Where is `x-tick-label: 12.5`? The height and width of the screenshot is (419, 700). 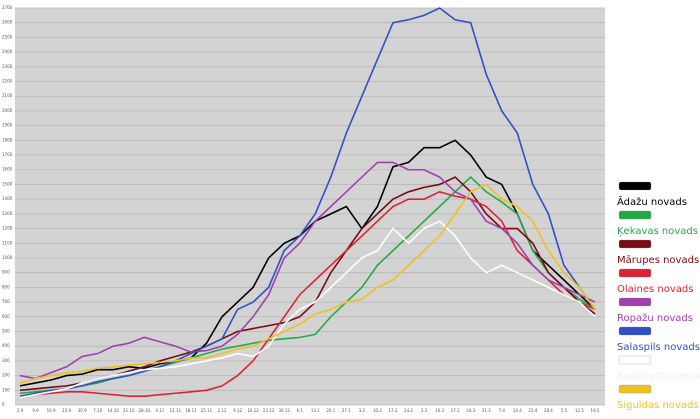 x-tick-label: 12.5 is located at coordinates (579, 410).